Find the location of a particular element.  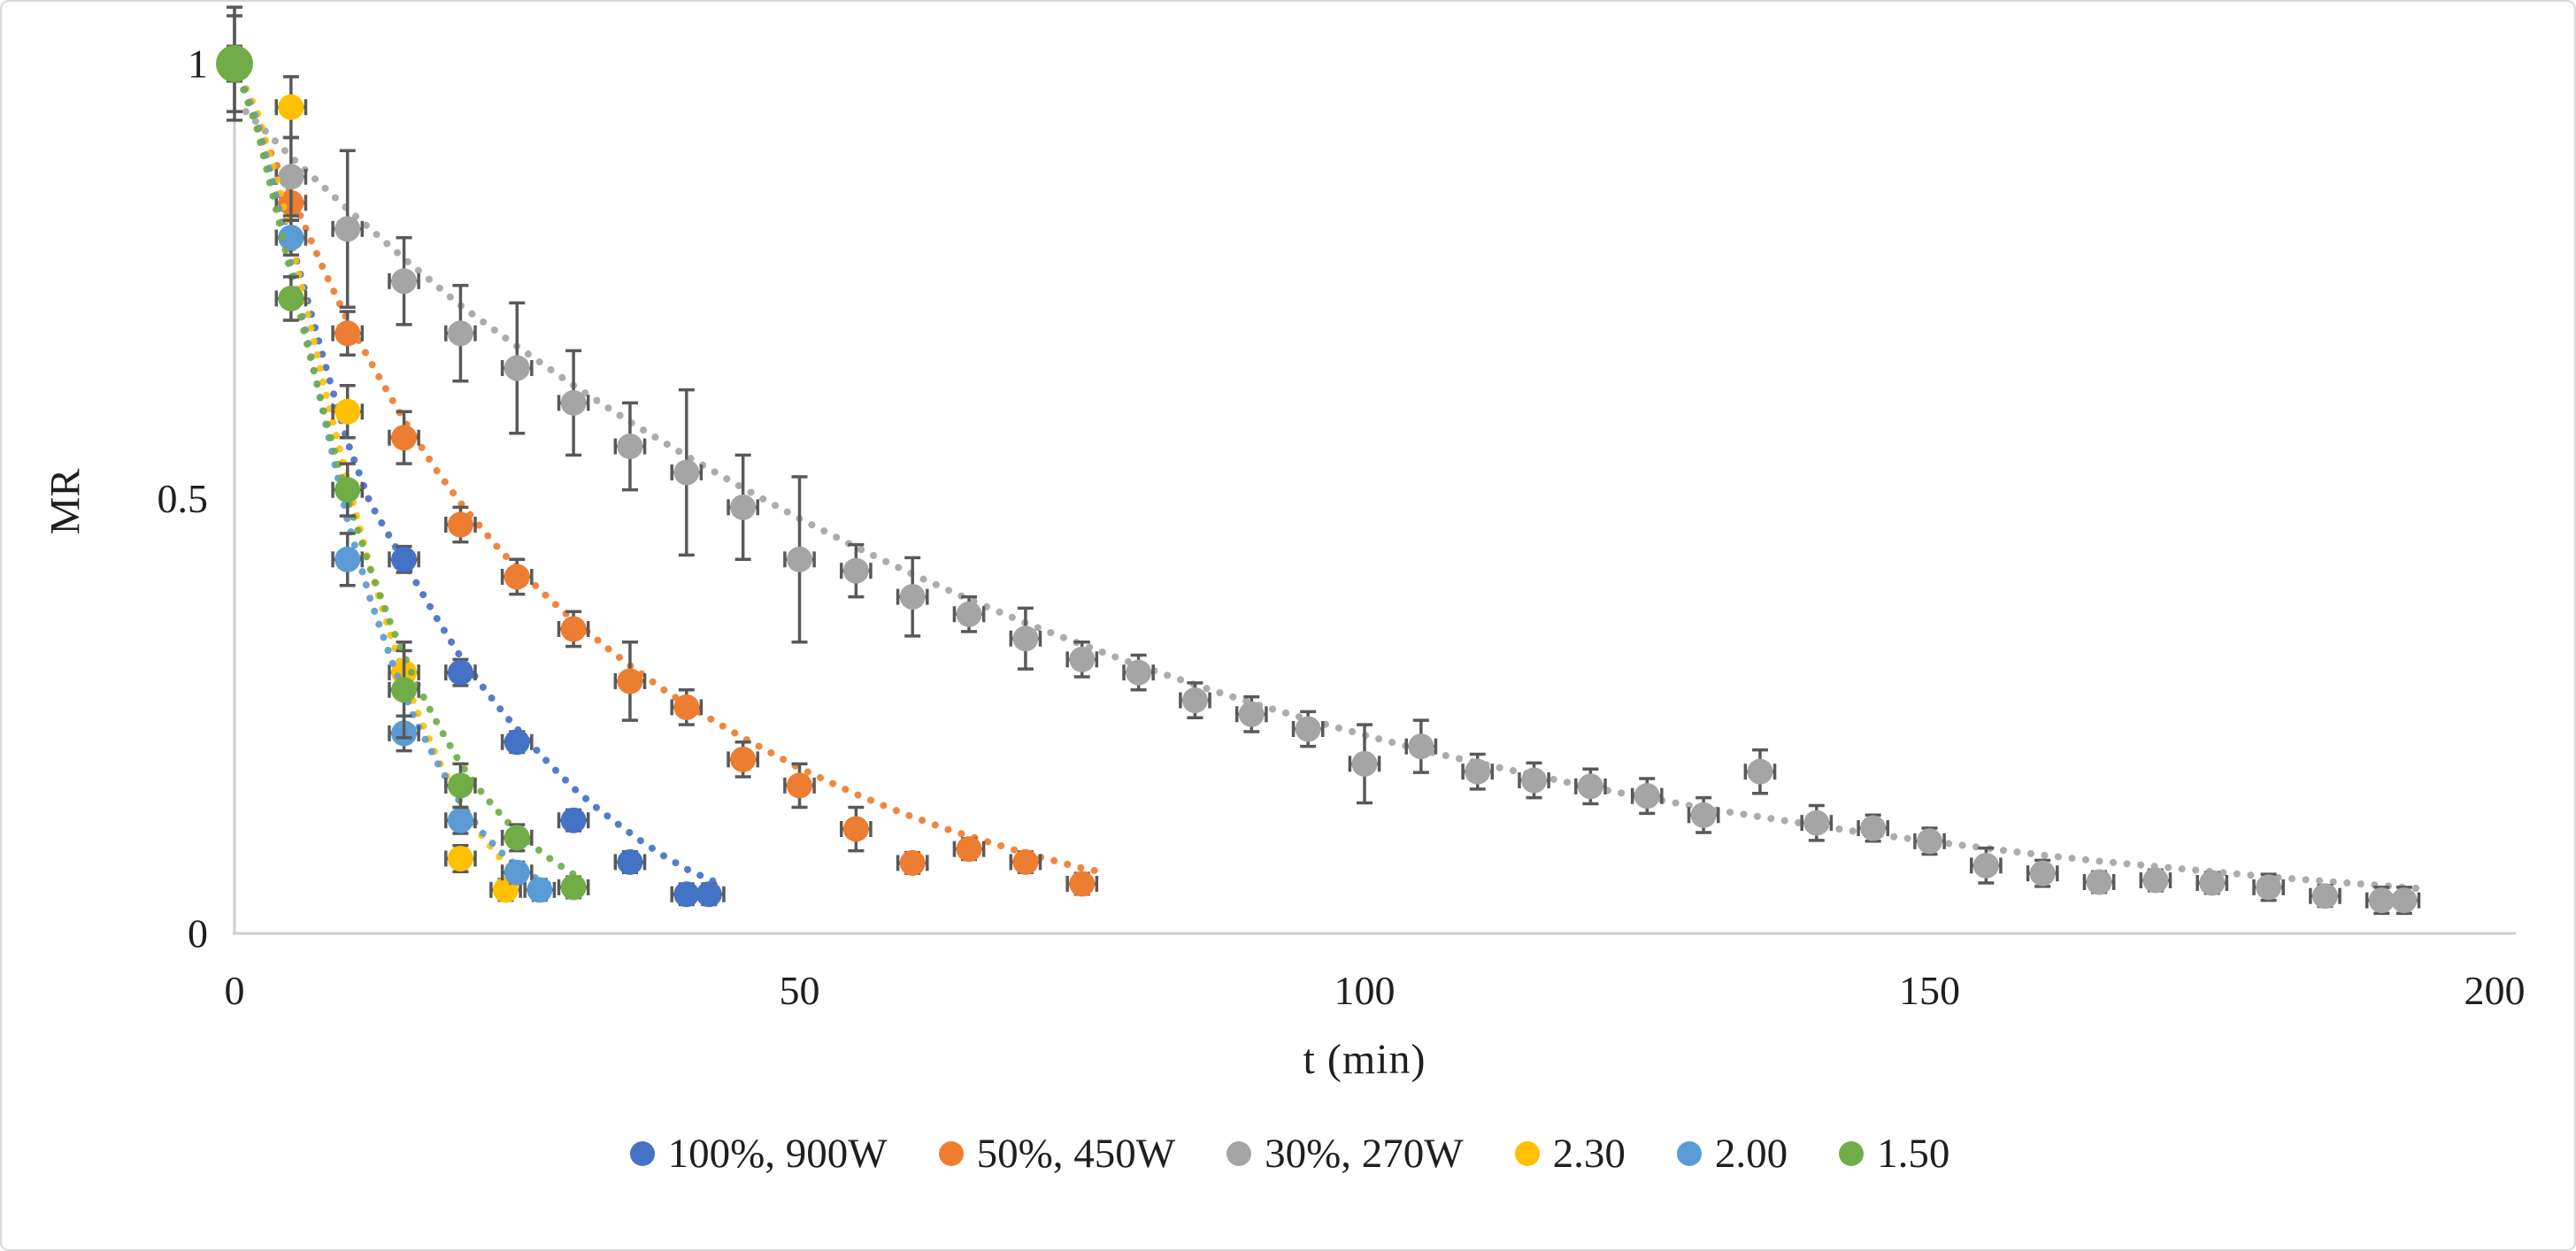

chart-legend: 100%, 900W 50%, 450W 30%, 270W 2.30 2.00 1.50 is located at coordinates (1288, 1153).